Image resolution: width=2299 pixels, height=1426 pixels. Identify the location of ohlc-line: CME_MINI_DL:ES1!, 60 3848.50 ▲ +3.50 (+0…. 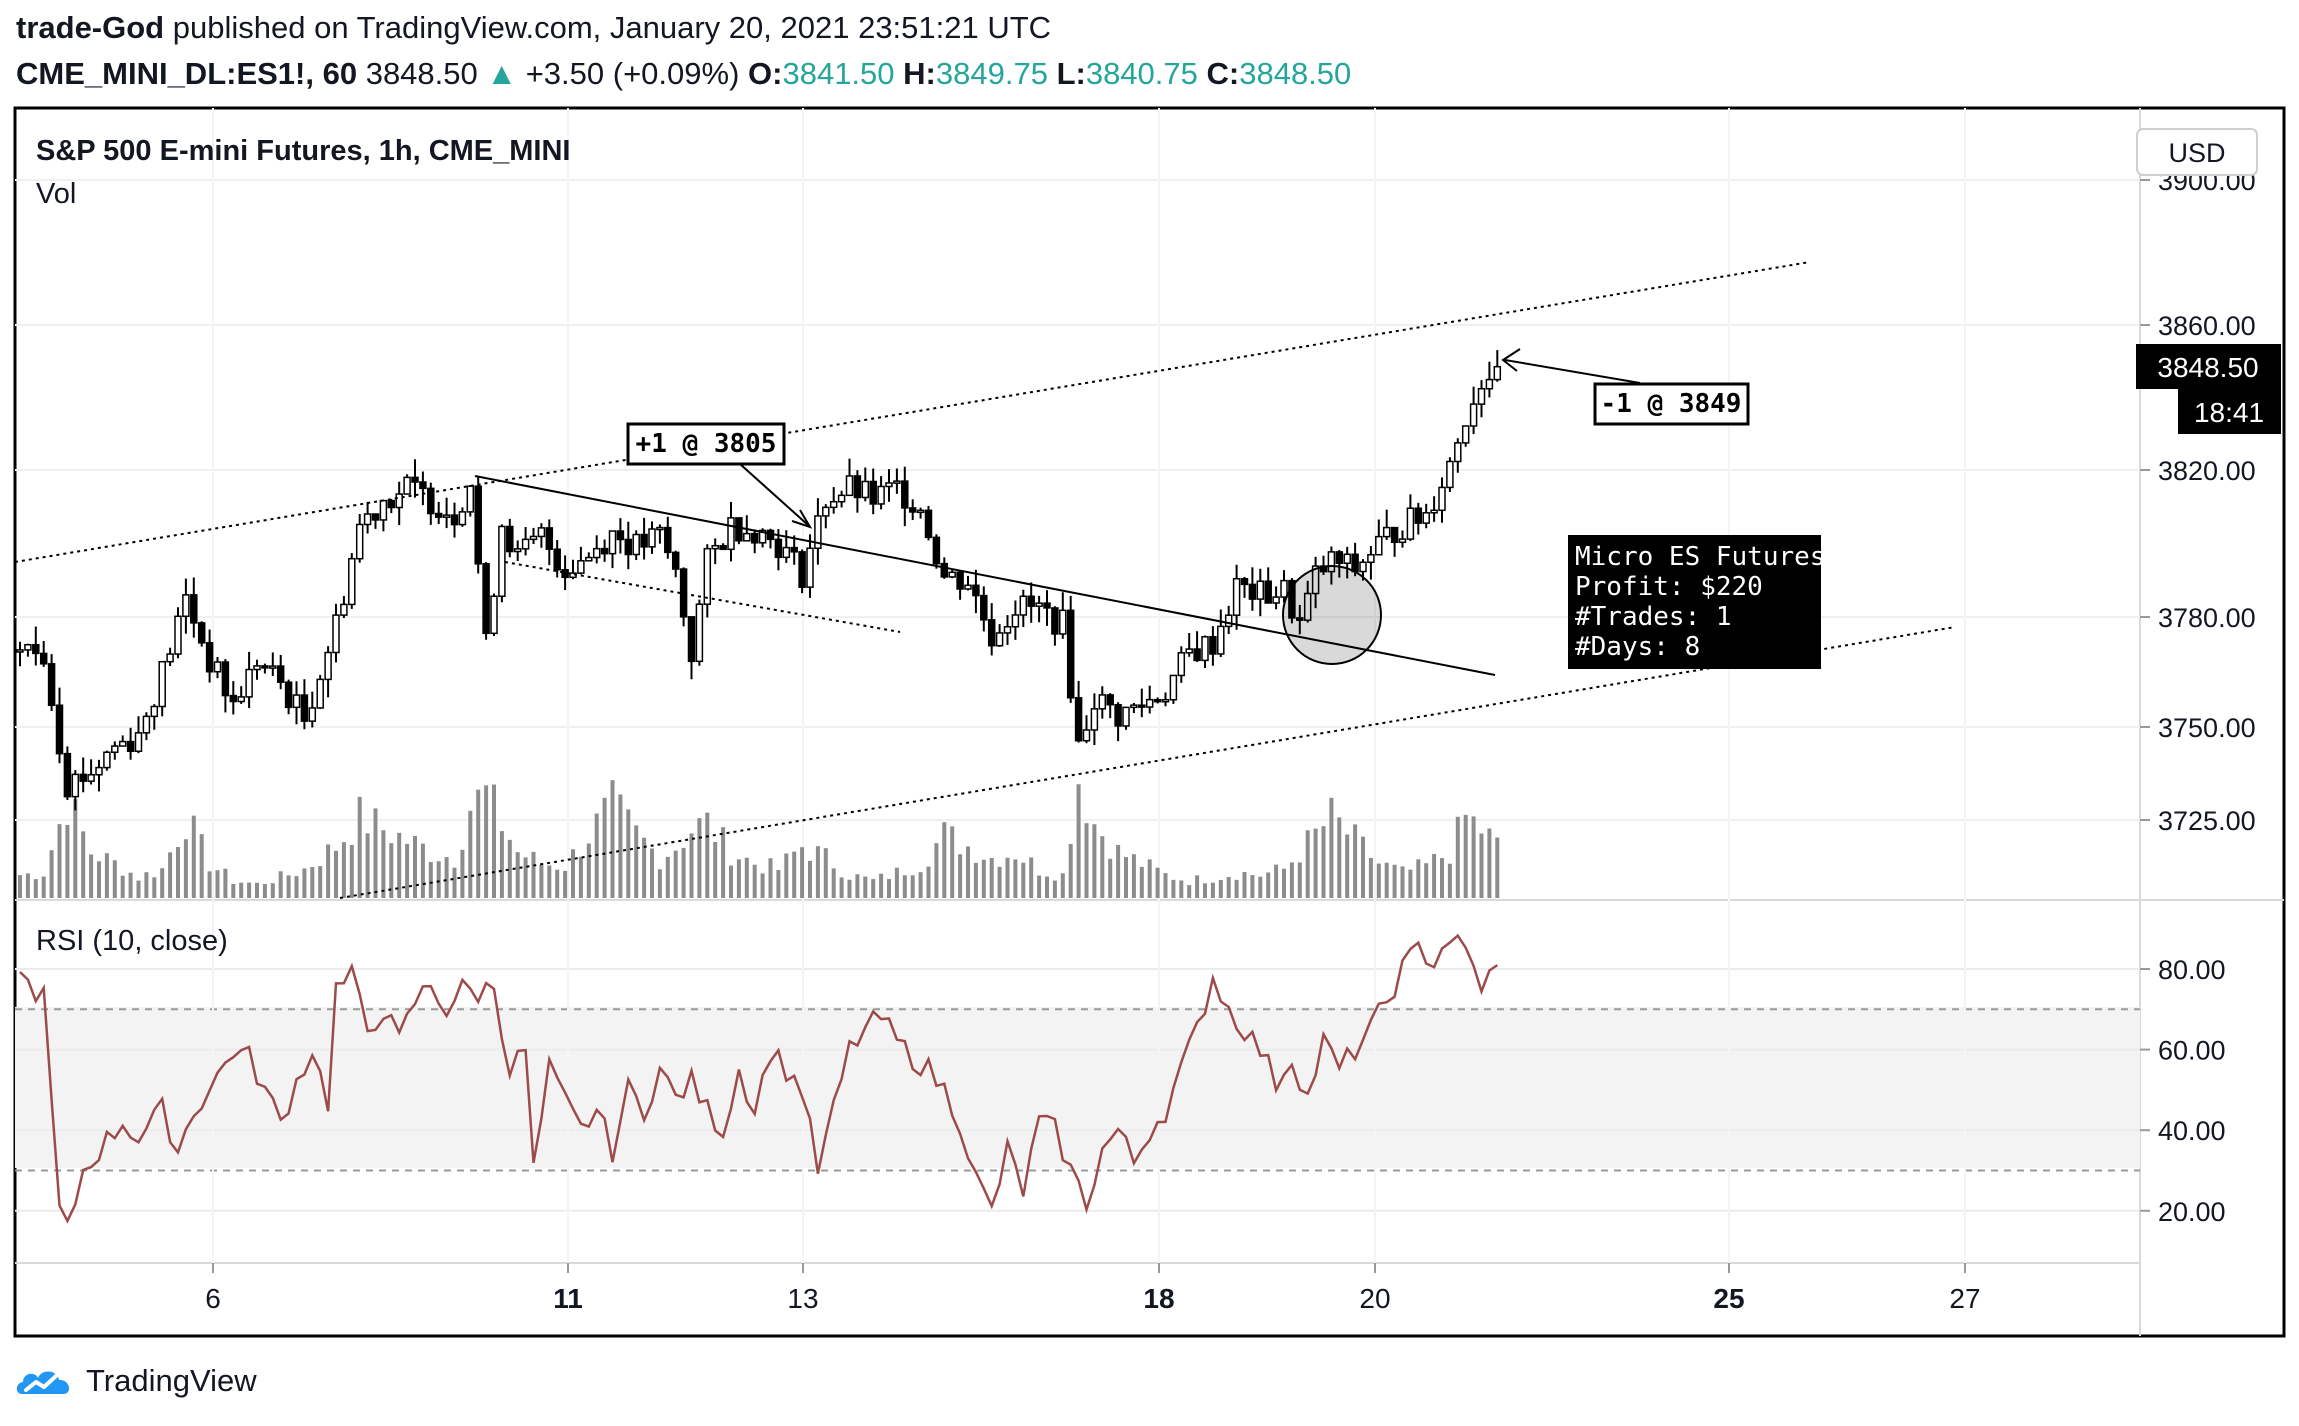
(683, 74).